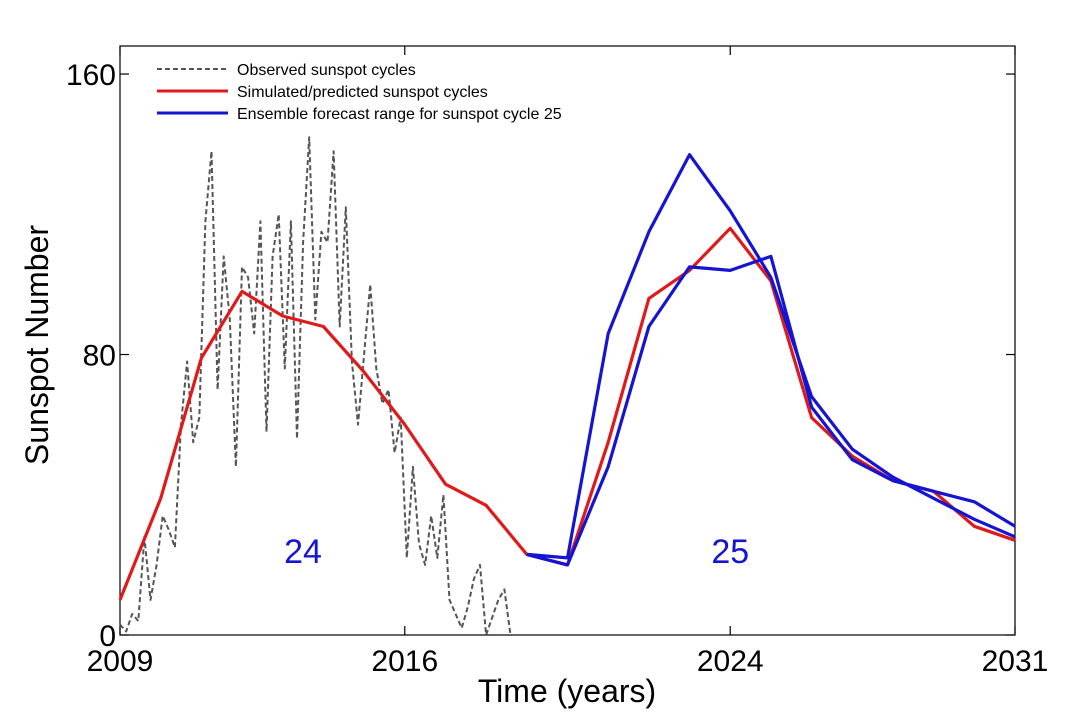 This screenshot has height=725, width=1088. I want to click on cycle-annotations: 24 25, so click(516, 552).